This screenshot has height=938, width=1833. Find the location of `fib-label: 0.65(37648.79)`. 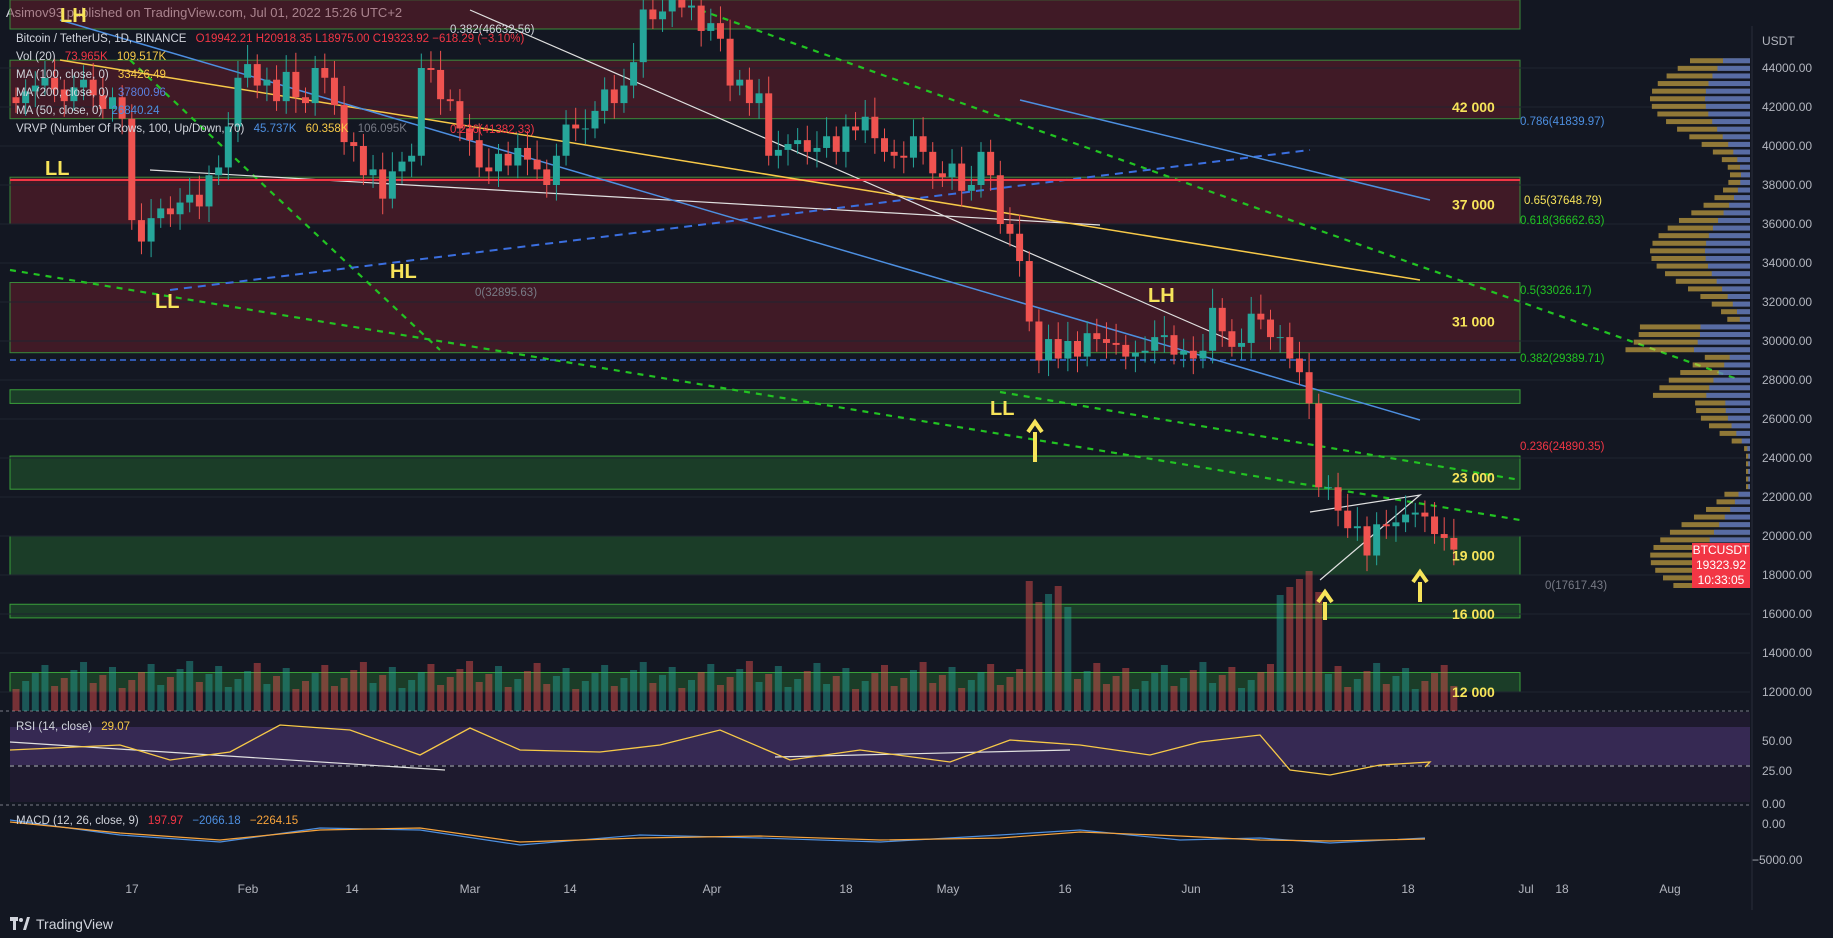

fib-label: 0.65(37648.79) is located at coordinates (1563, 201).